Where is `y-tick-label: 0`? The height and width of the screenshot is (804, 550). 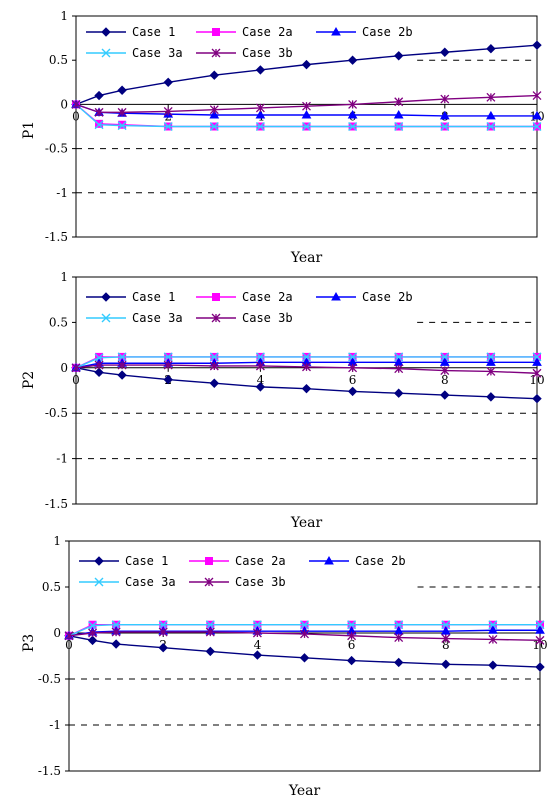
y-tick-label: 0 is located at coordinates (64, 104).